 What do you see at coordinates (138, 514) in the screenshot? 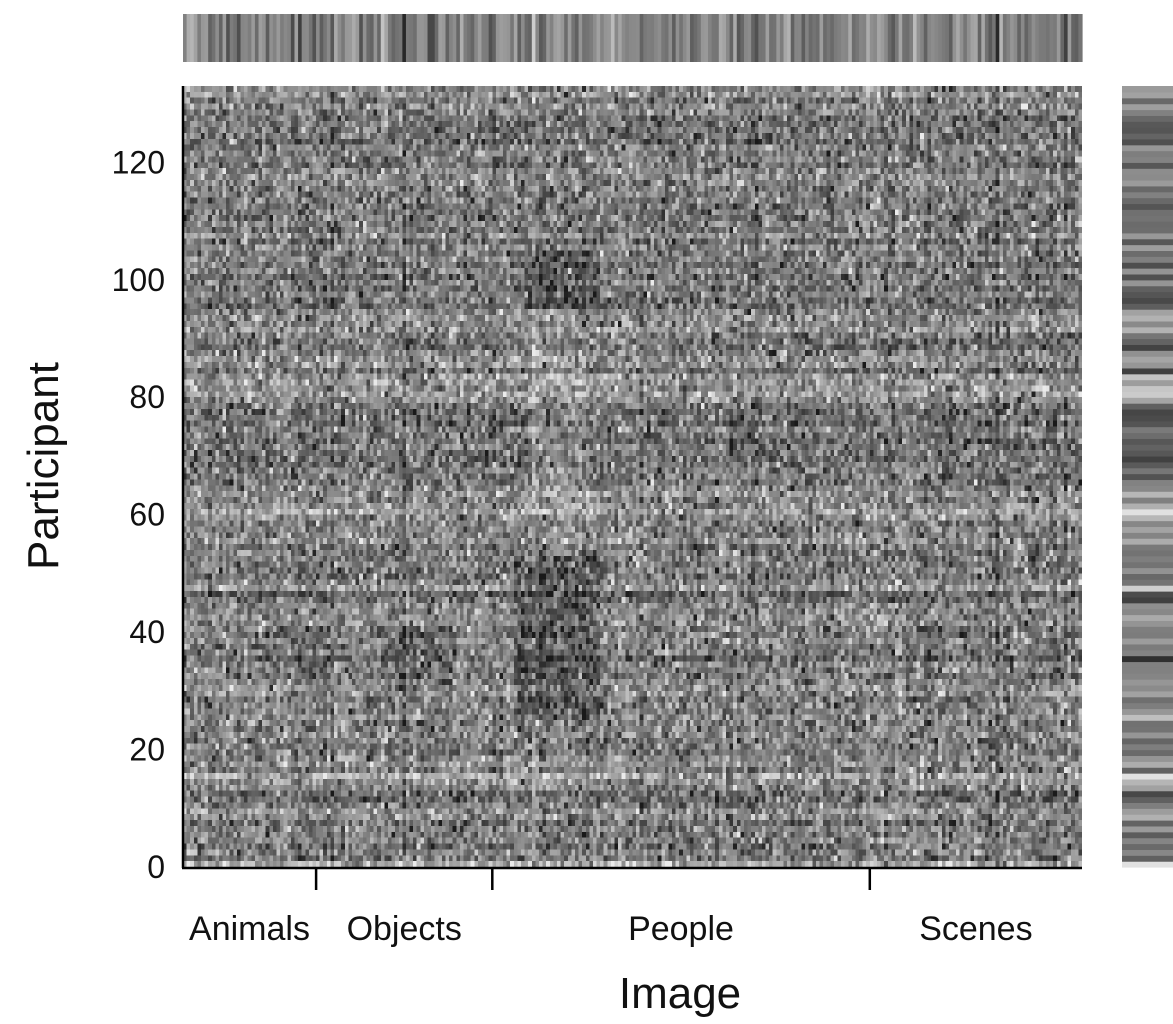
I see `y-ticks: 0 20 40 60 80 100 120` at bounding box center [138, 514].